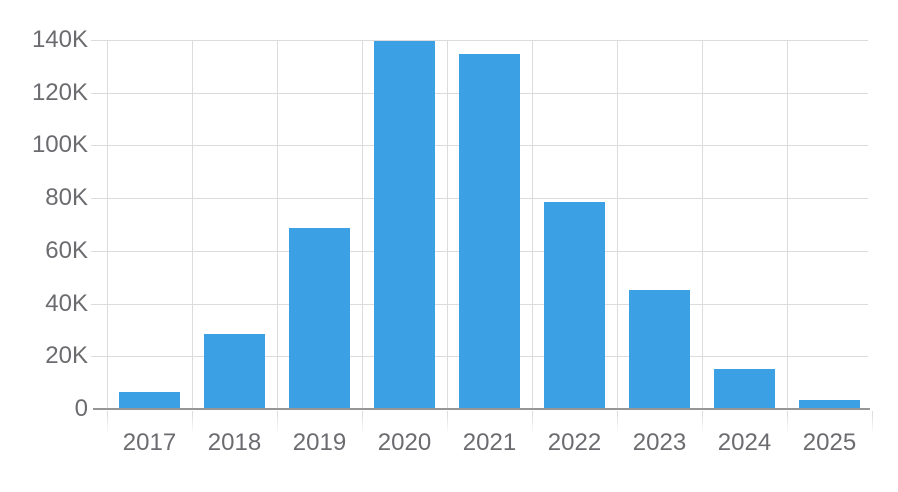  Describe the element at coordinates (404, 442) in the screenshot. I see `x-axis-tick-label: 2020` at that location.